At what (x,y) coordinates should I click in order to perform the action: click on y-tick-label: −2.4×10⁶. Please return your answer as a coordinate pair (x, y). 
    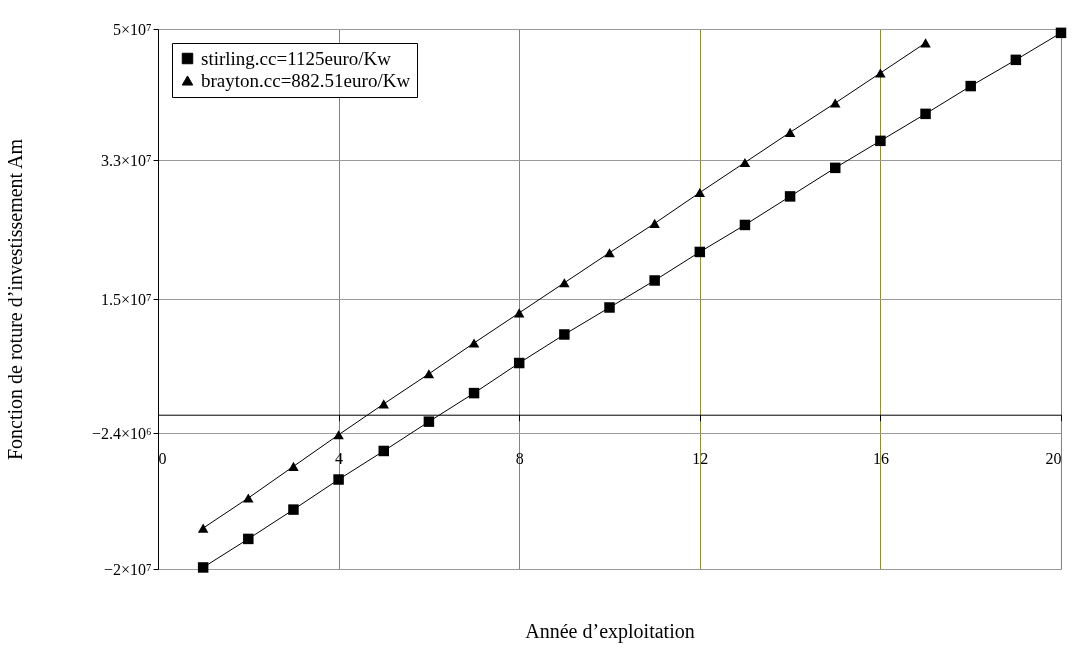
    Looking at the image, I should click on (121, 433).